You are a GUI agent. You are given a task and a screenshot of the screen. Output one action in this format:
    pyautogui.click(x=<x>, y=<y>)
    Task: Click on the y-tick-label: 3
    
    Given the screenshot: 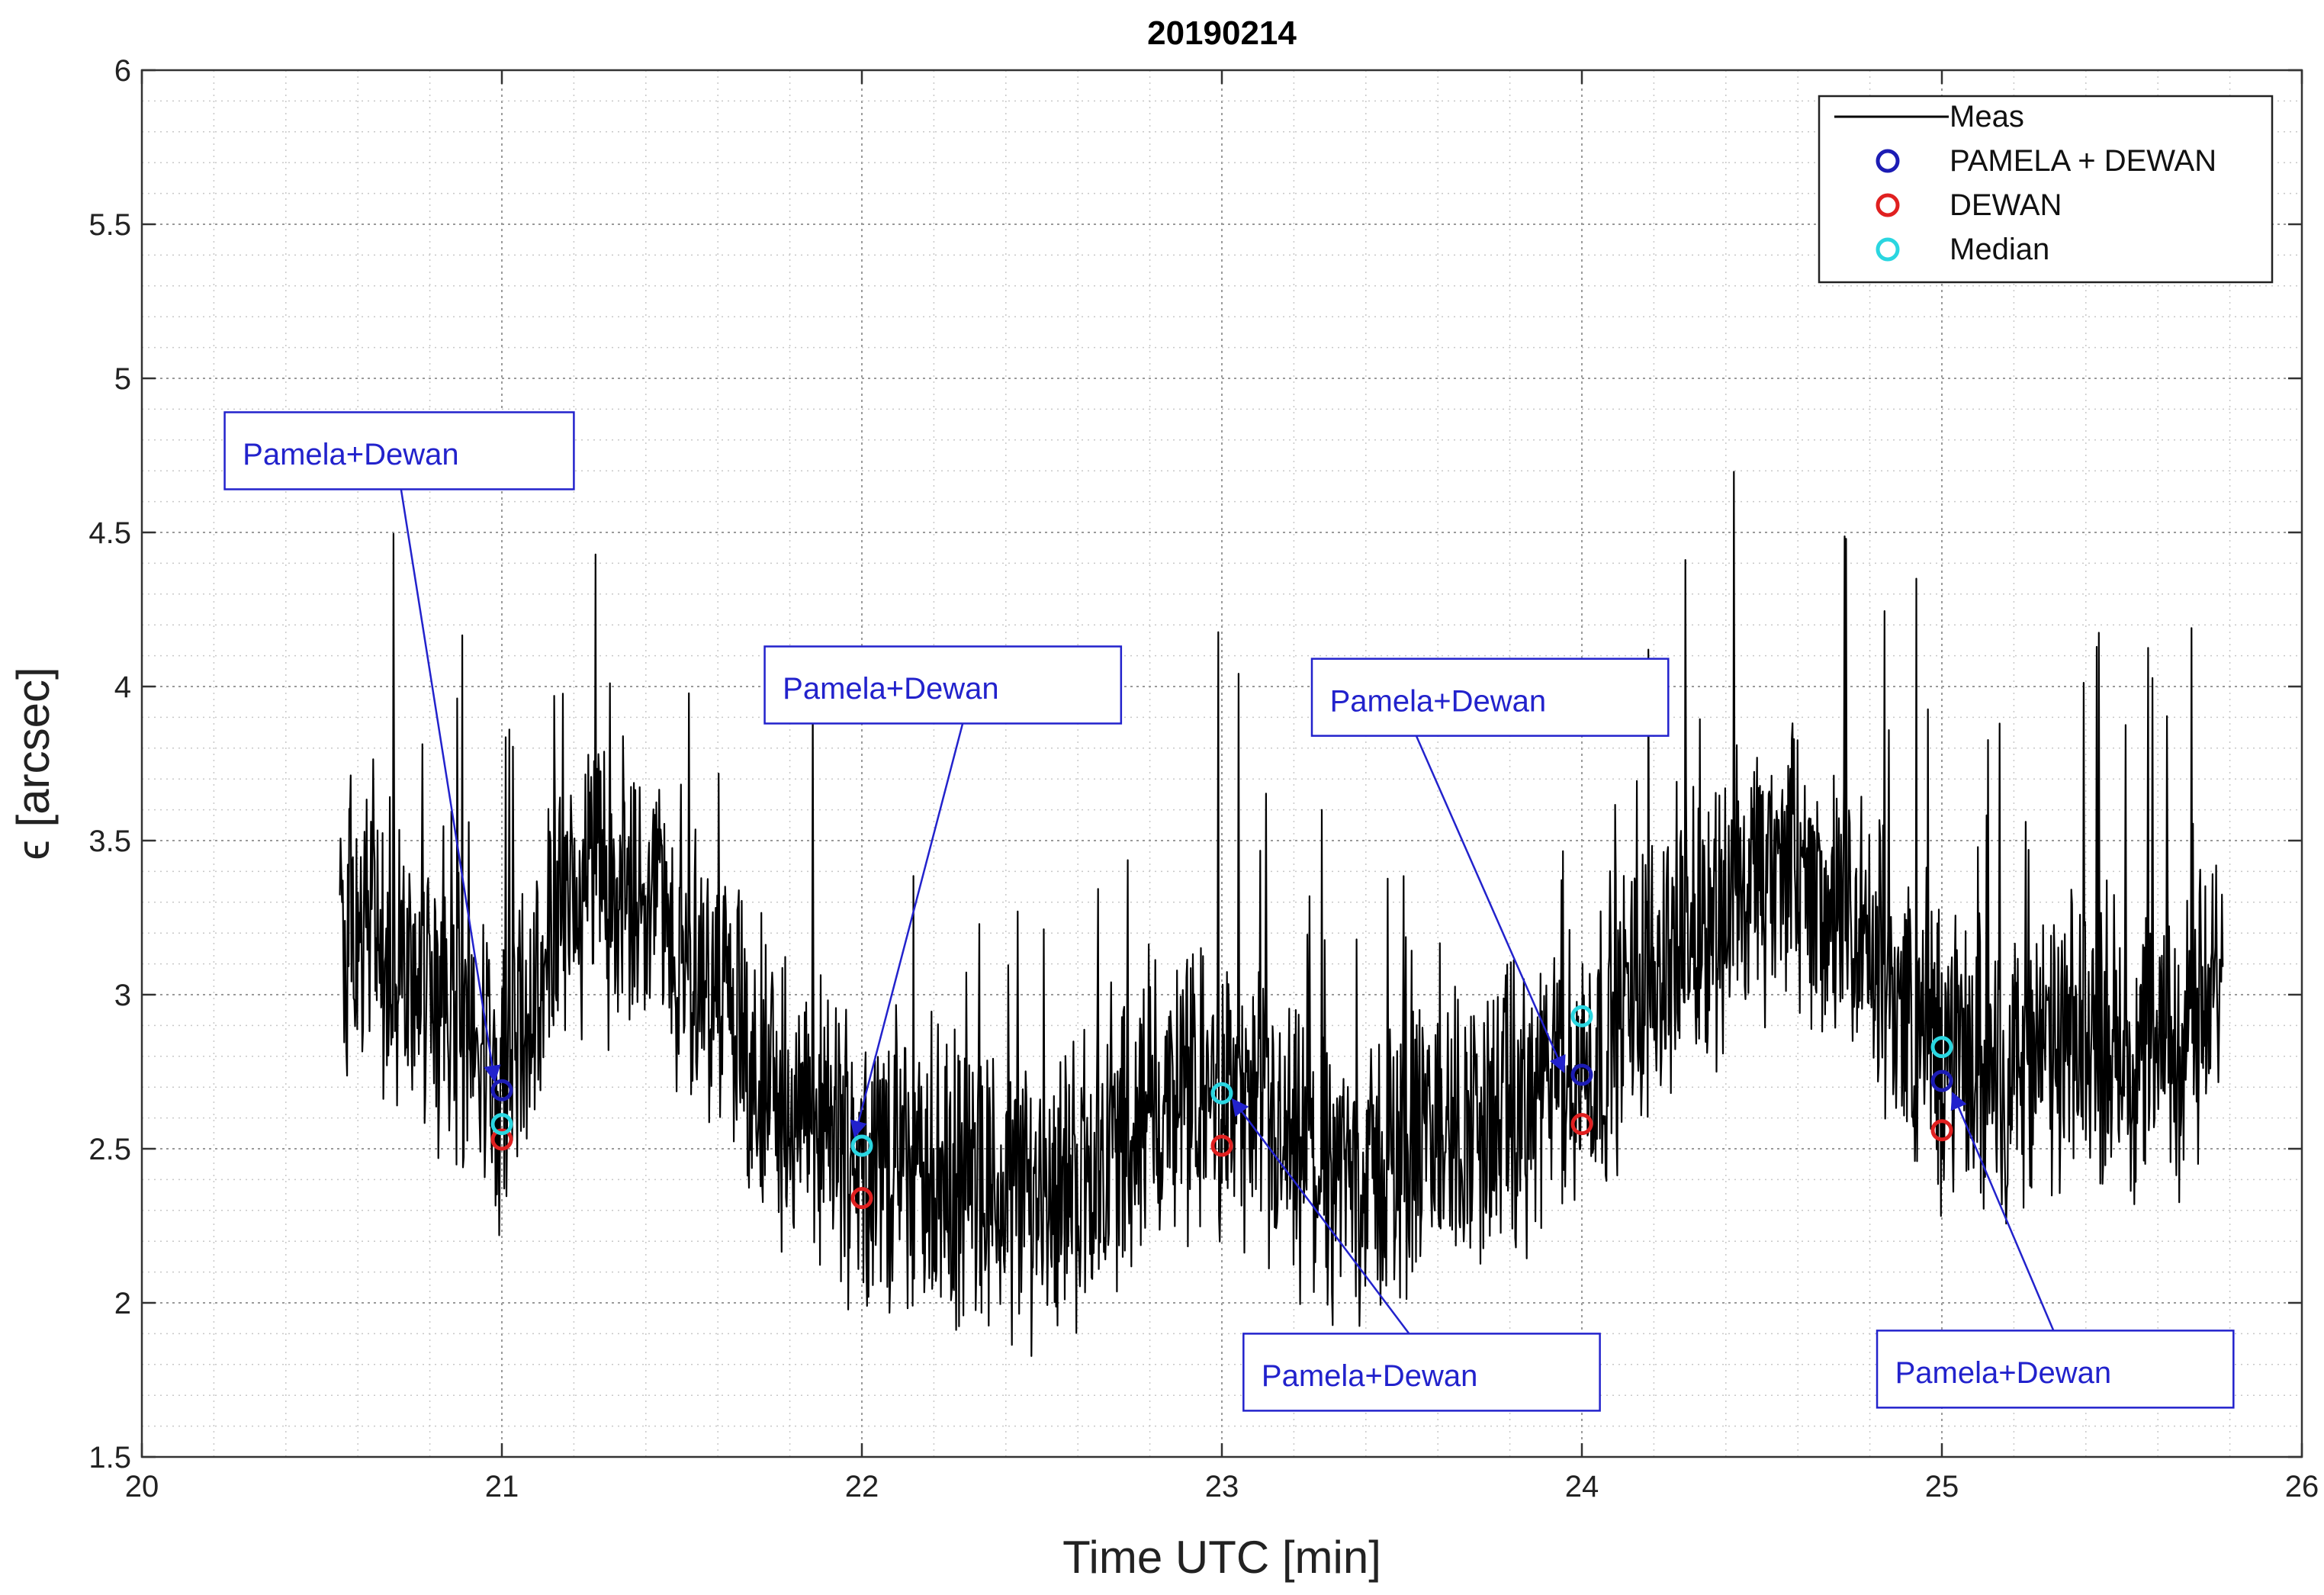 What is the action you would take?
    pyautogui.click(x=122, y=995)
    